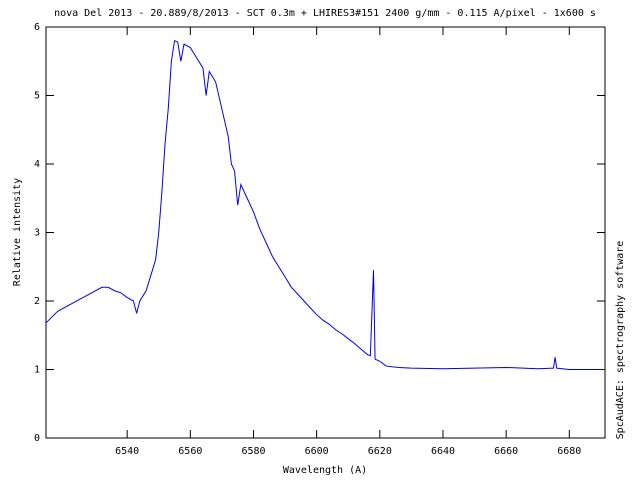  What do you see at coordinates (253, 451) in the screenshot?
I see `x-tick-label: 6580` at bounding box center [253, 451].